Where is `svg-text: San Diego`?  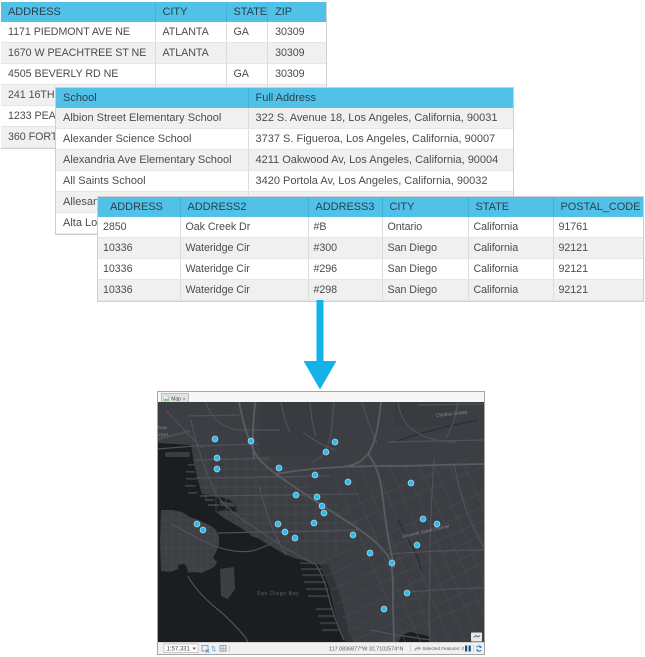
svg-text: San Diego is located at coordinates (163, 427).